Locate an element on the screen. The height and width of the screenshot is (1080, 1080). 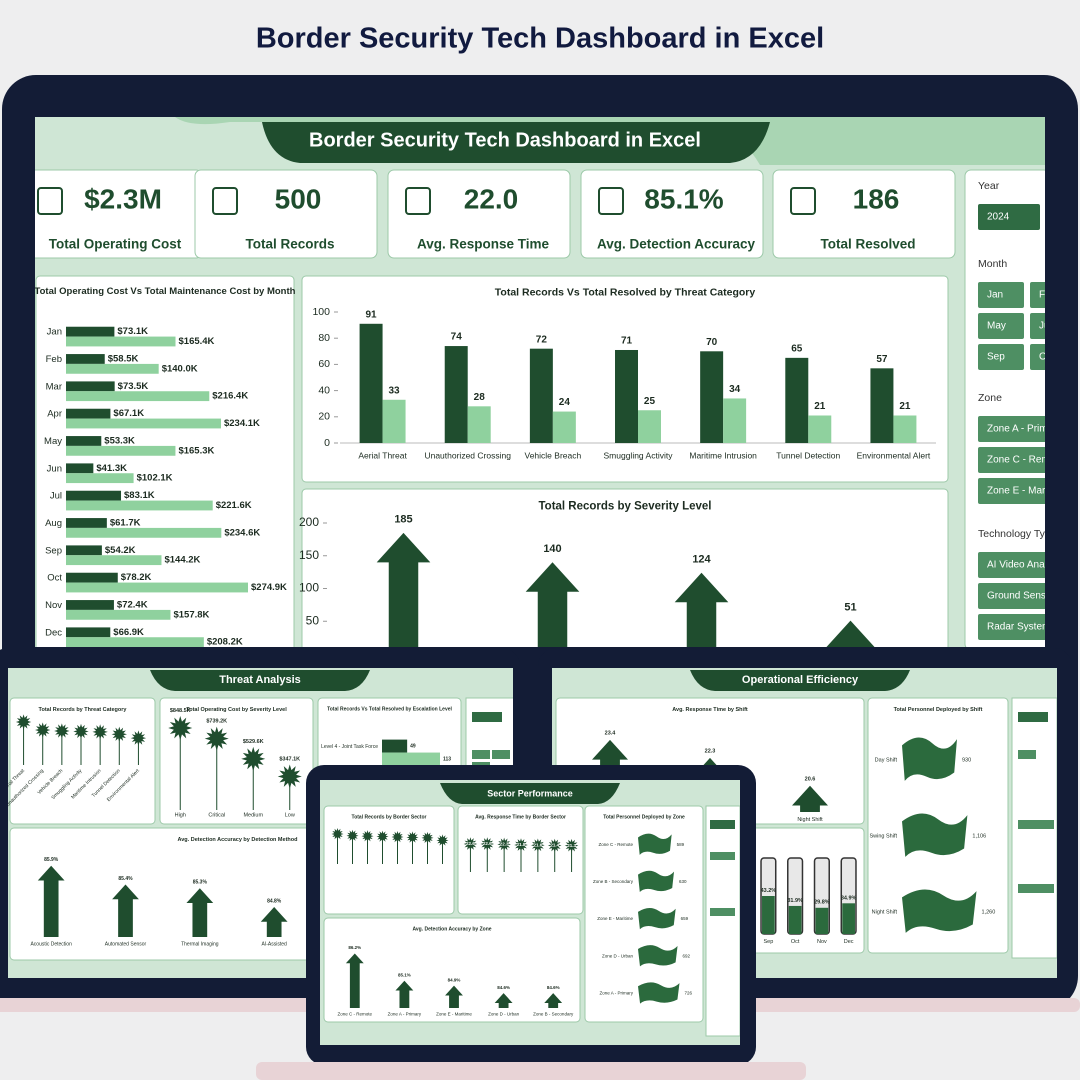
slicer-option: Sep is located at coordinates (996, 357).